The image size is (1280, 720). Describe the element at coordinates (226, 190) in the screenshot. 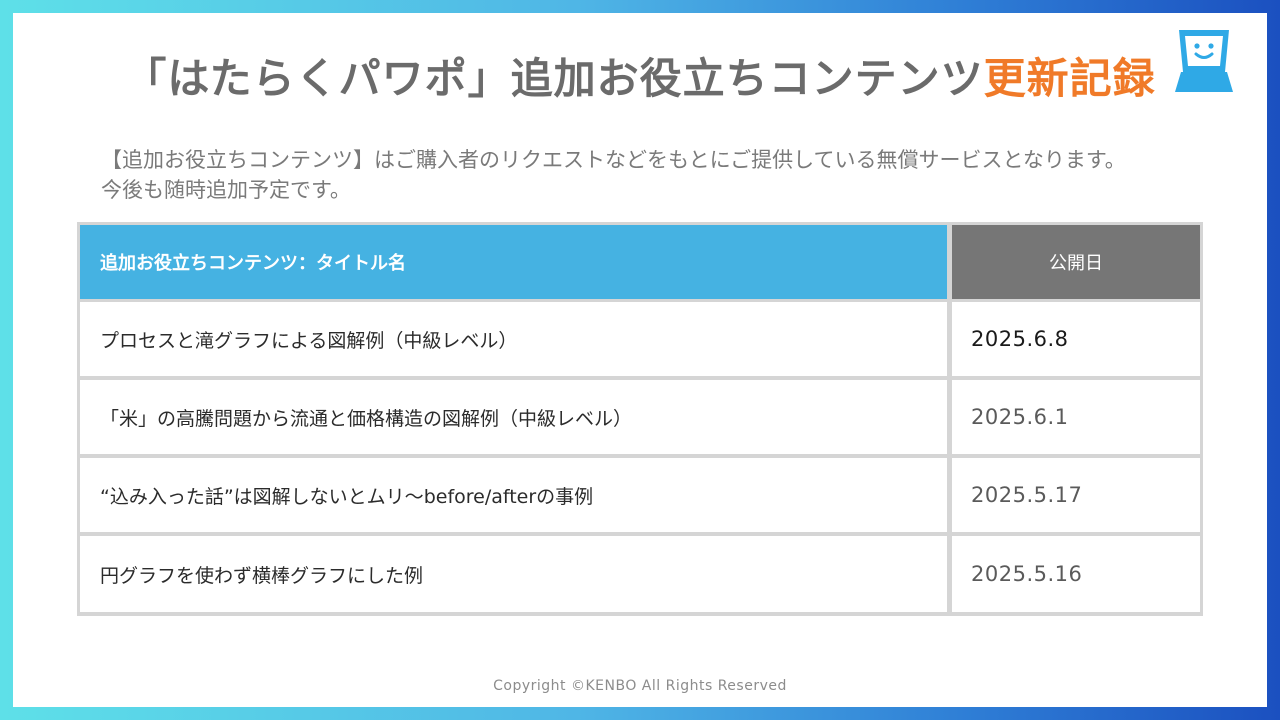

I see `intro-line-2: 今後も随時追加予定です。` at that location.